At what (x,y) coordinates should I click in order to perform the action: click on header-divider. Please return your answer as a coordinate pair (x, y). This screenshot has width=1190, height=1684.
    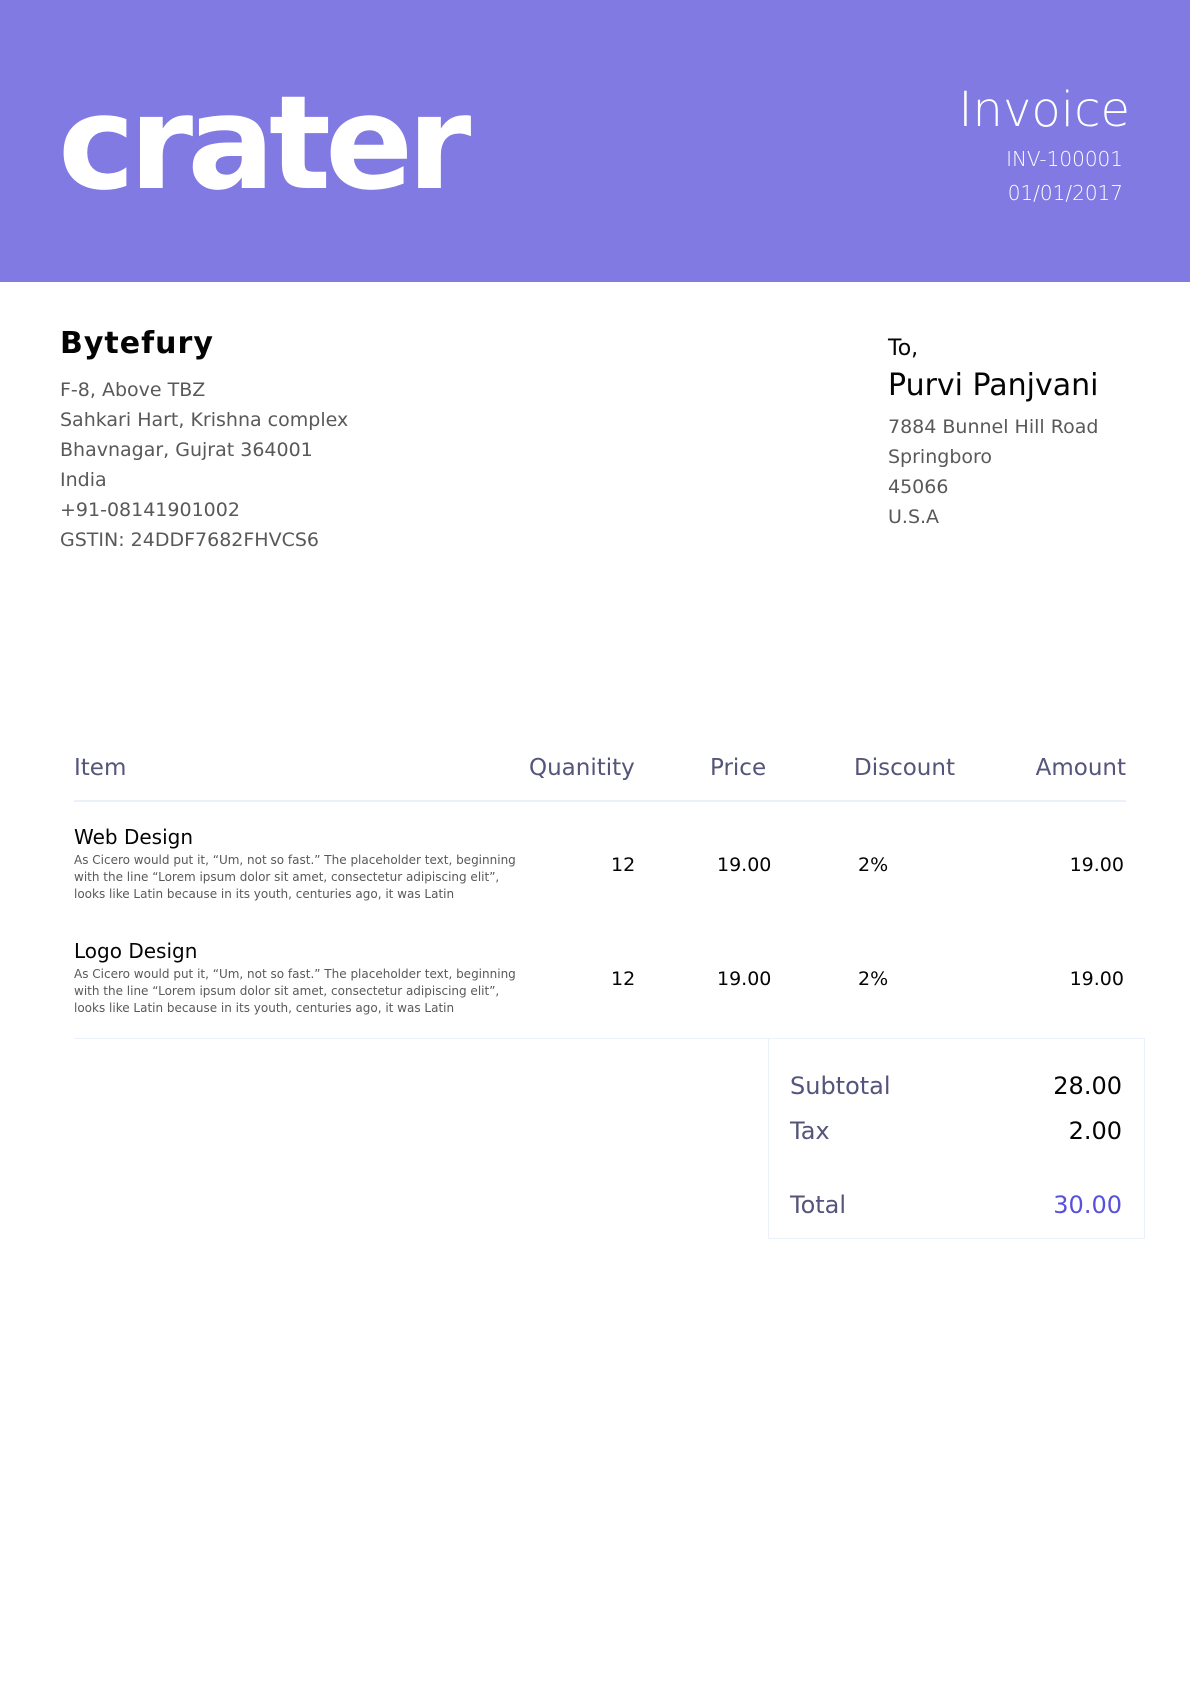
    Looking at the image, I should click on (600, 801).